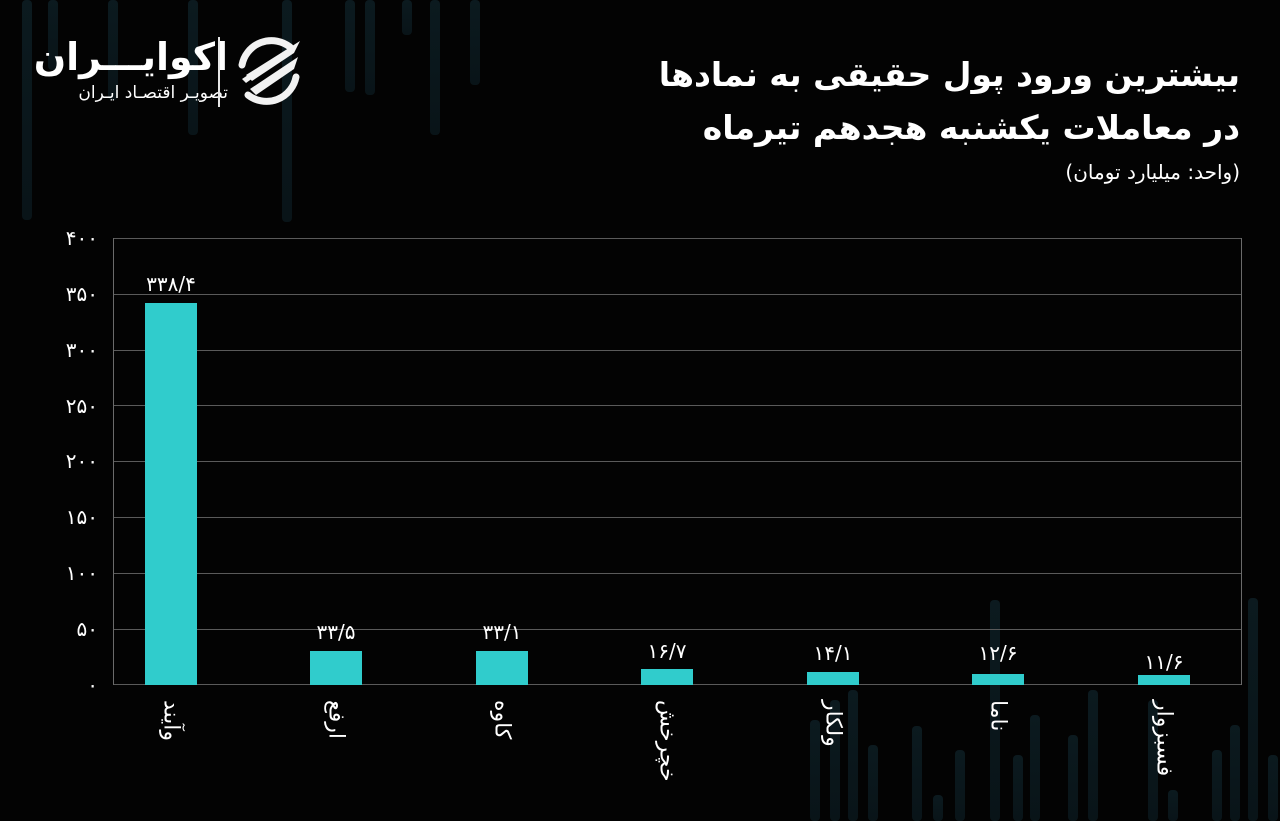  Describe the element at coordinates (153, 93) in the screenshot. I see `brand-tagline: تصویـر اقتصـاد ایـران` at that location.